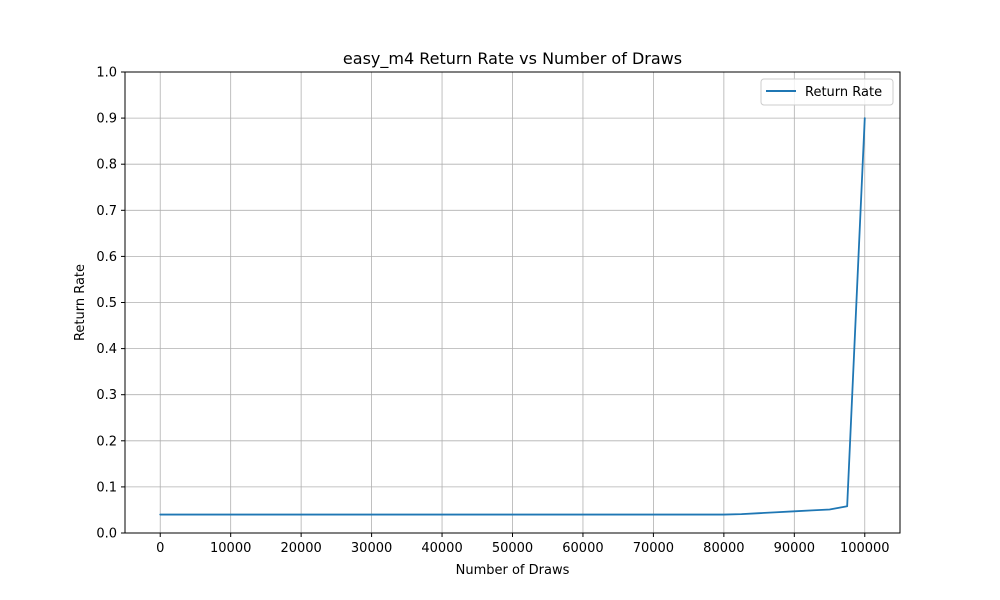  I want to click on chart-title: easy_m4 Return Rate vs Number of Draws, so click(512, 59).